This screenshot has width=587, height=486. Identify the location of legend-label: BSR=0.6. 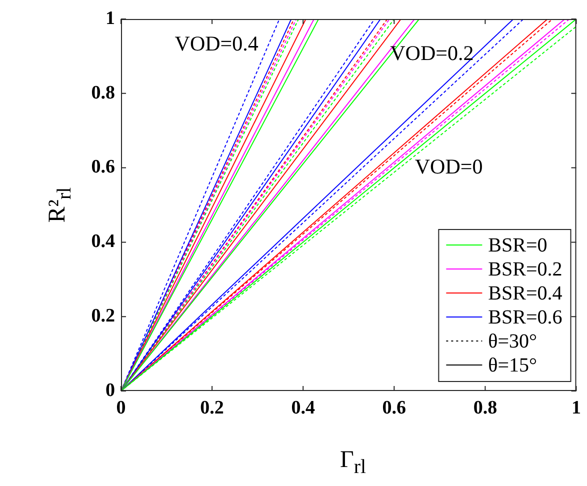
(525, 317).